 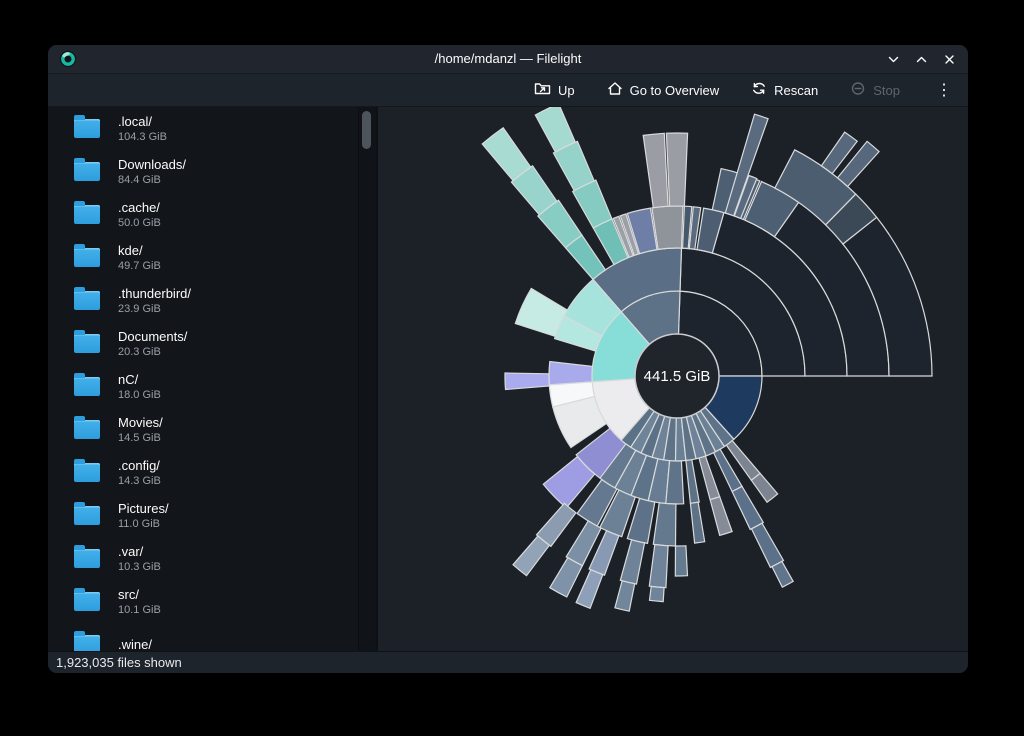 What do you see at coordinates (140, 422) in the screenshot?
I see `directory-name: Movies/` at bounding box center [140, 422].